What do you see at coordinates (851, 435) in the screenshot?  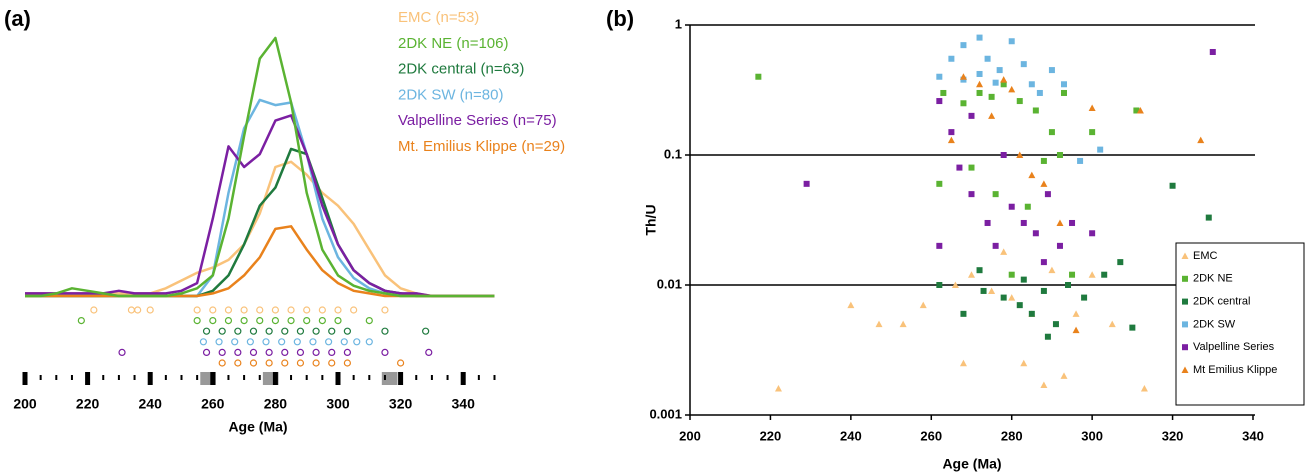 I see `x-tick-label: 240` at bounding box center [851, 435].